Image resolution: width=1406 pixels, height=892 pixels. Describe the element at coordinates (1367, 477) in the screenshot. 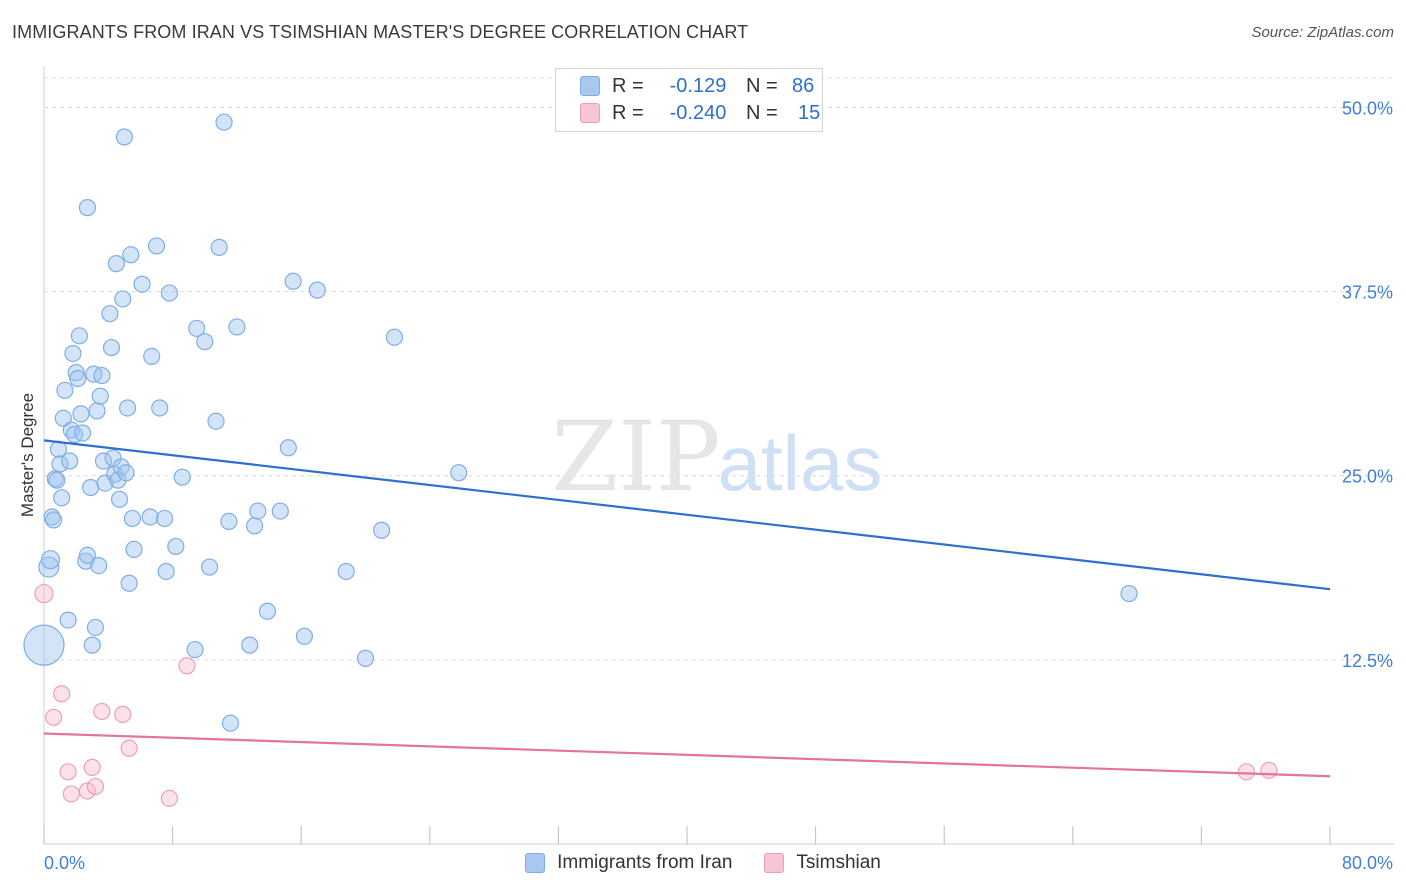

I see `y-tick-label: 25.0%` at that location.